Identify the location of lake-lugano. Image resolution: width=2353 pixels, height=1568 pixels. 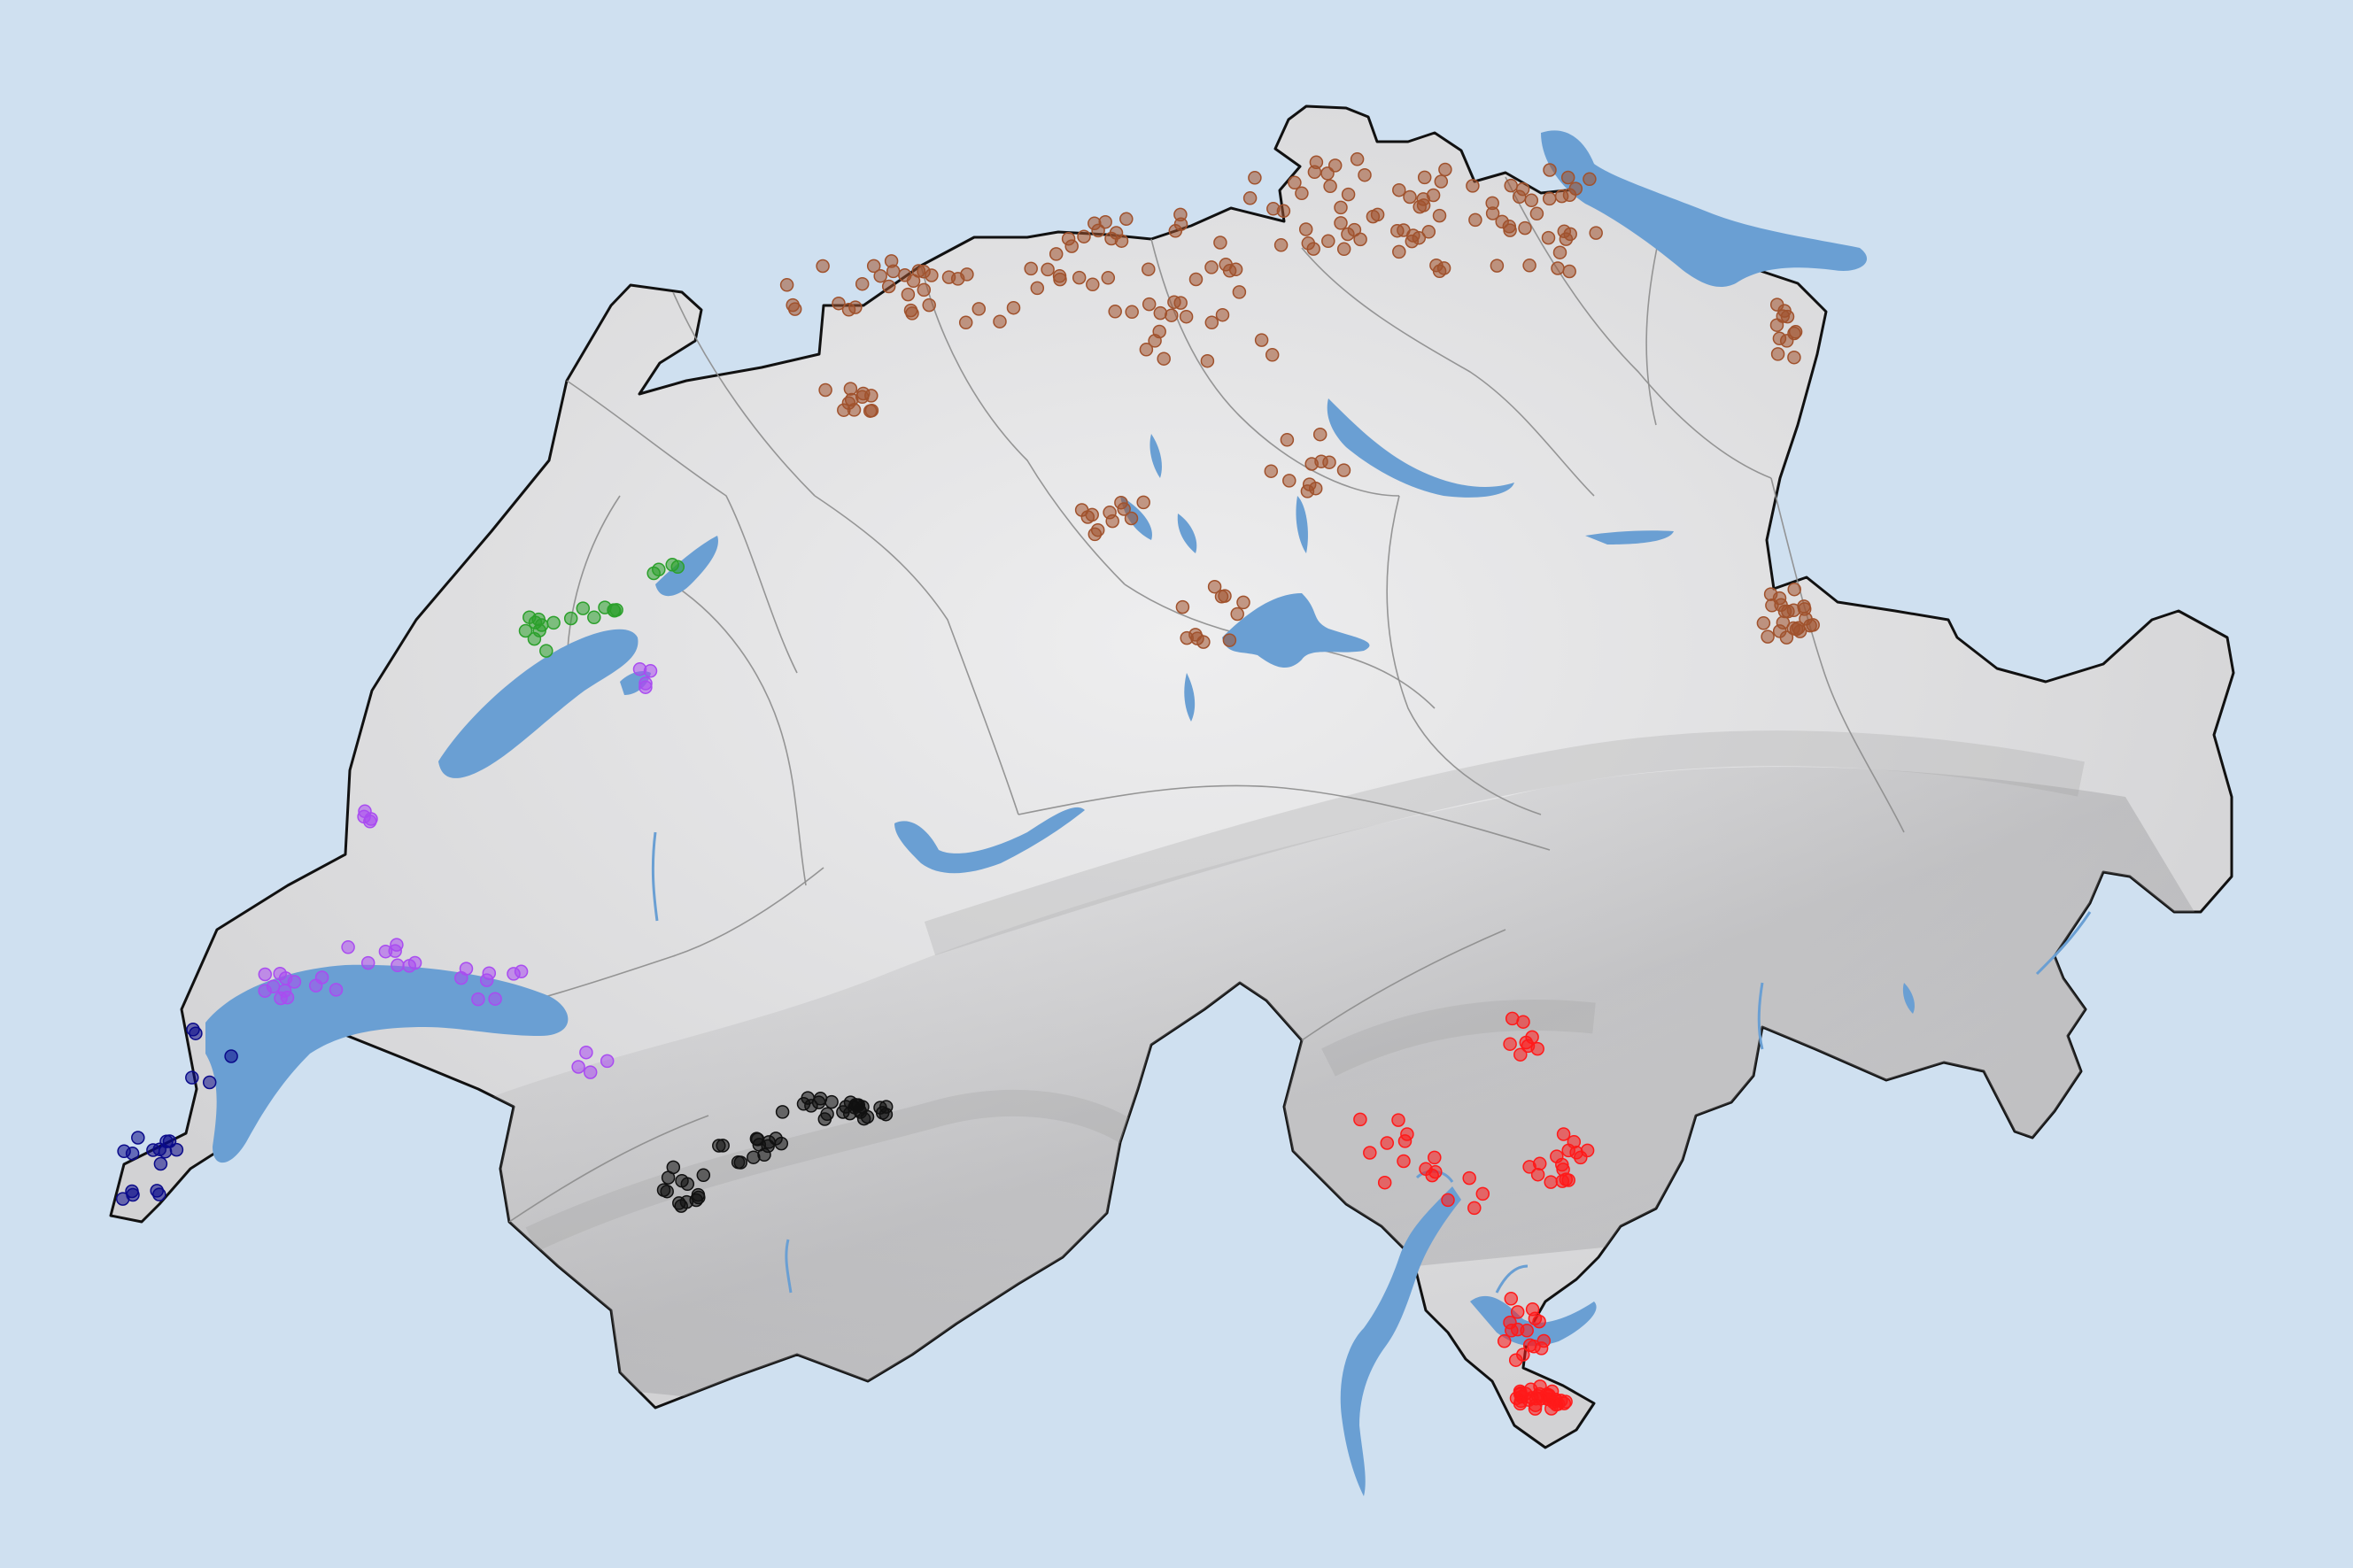
(1533, 1321).